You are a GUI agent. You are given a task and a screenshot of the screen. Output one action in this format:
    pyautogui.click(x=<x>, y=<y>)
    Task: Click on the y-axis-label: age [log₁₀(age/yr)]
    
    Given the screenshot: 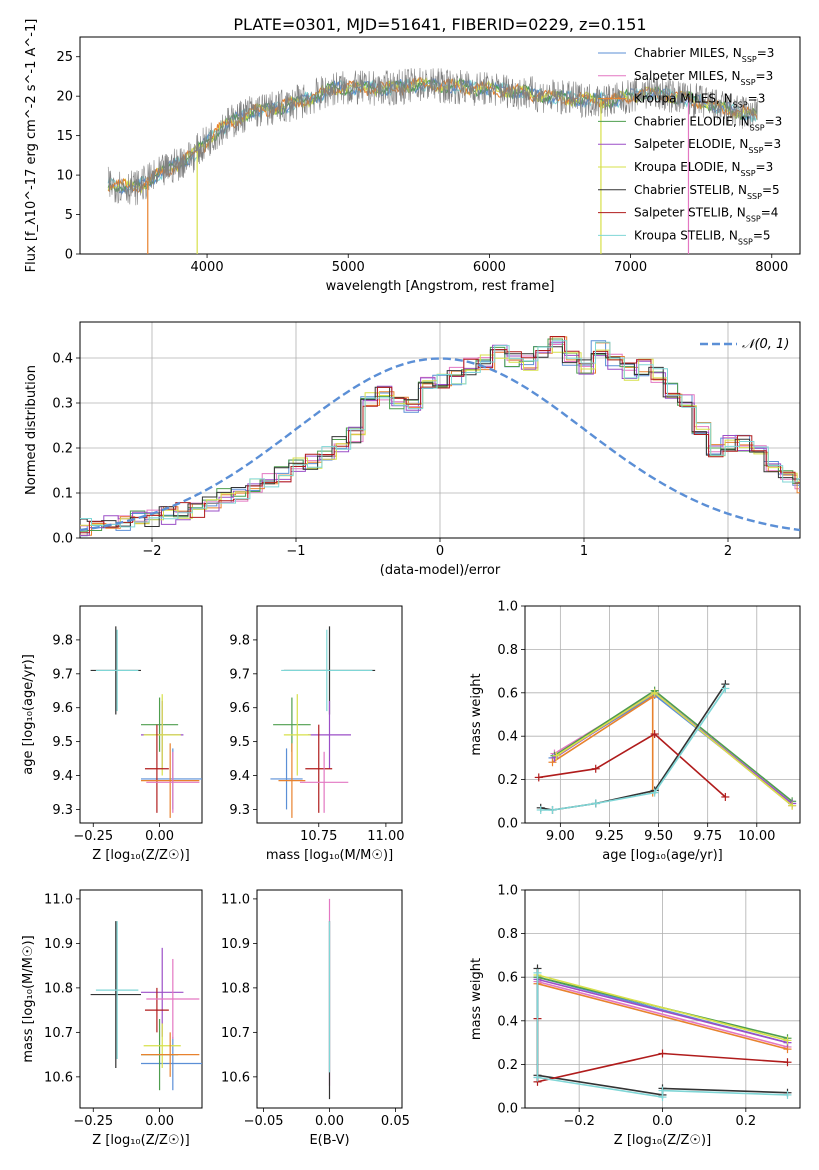 What is the action you would take?
    pyautogui.click(x=28, y=714)
    